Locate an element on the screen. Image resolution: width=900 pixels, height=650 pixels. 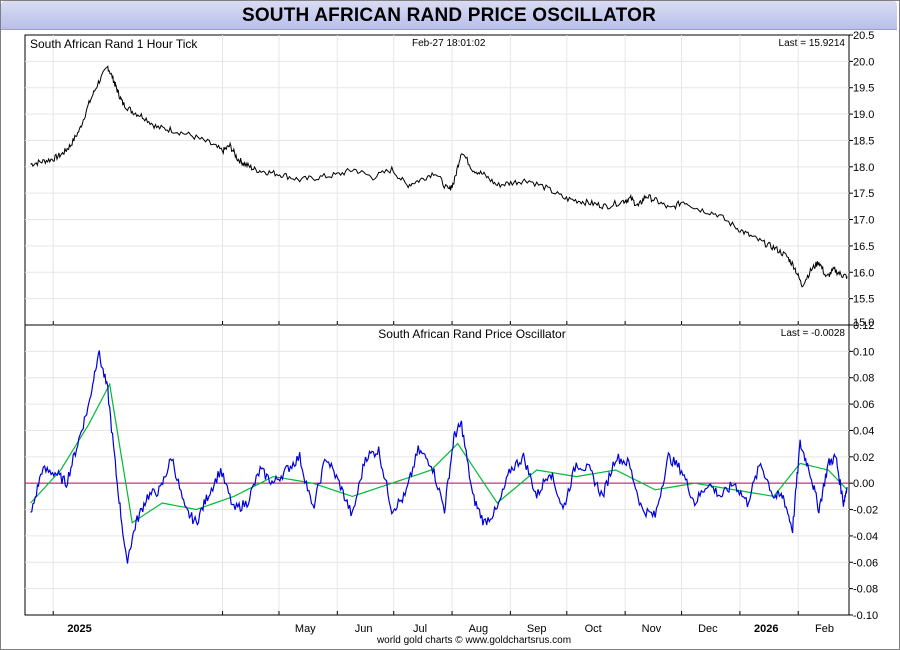
y-tick-label: 18.5 is located at coordinates (863, 141).